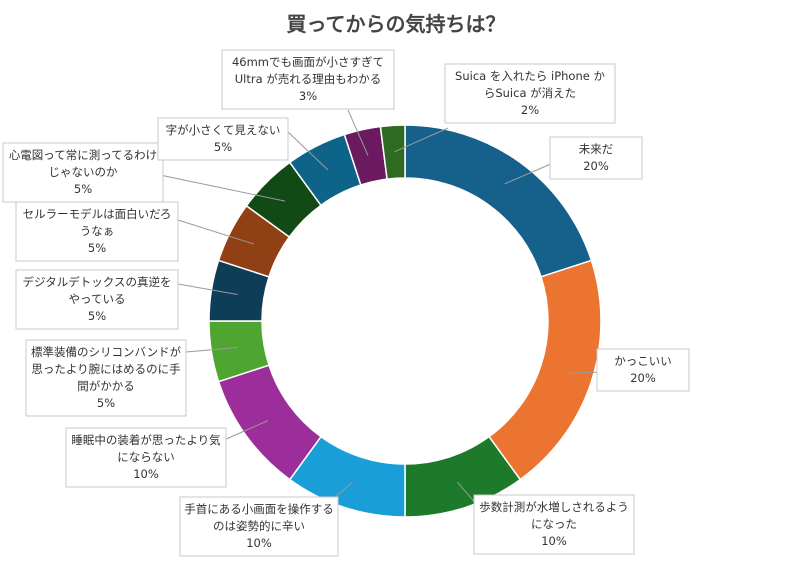  I want to click on slice-label: やっている, so click(97, 299).